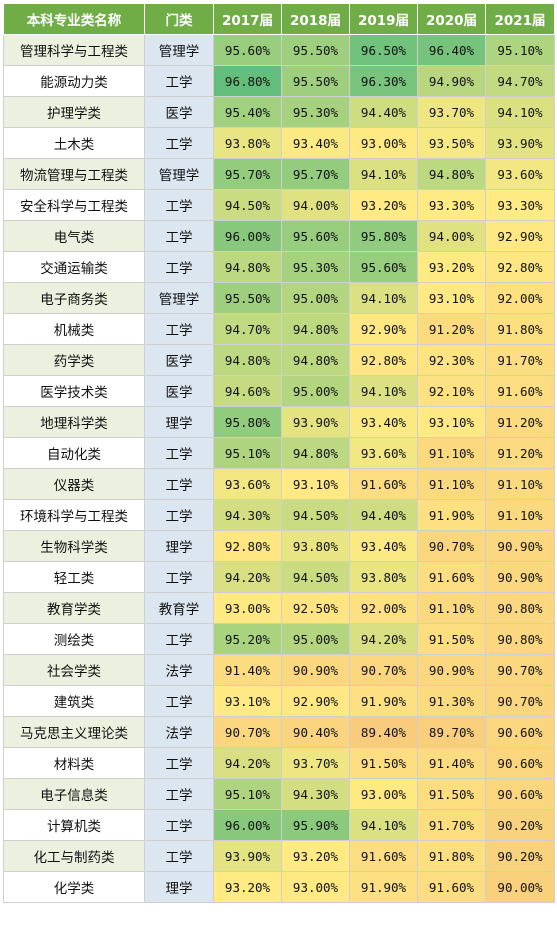 The image size is (557, 931). I want to click on rate-cell: 93.40%, so click(315, 143).